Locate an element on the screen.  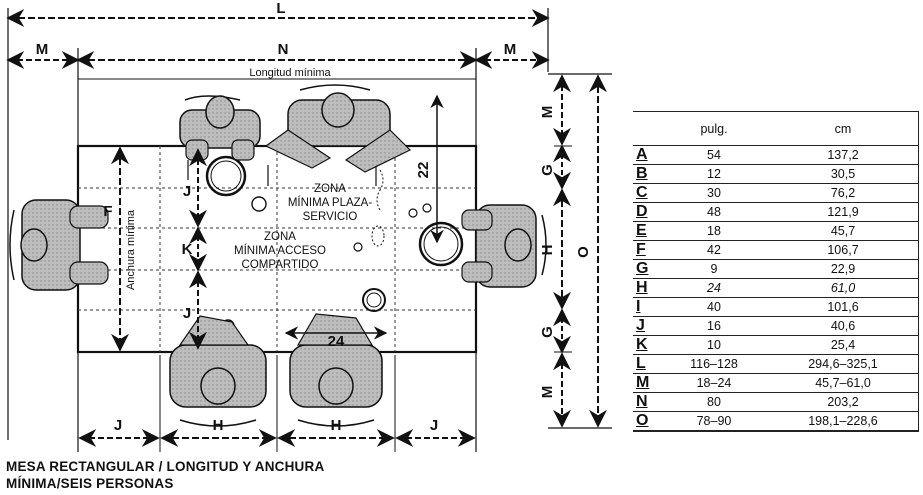
dimension-N: N is located at coordinates (277, 55).